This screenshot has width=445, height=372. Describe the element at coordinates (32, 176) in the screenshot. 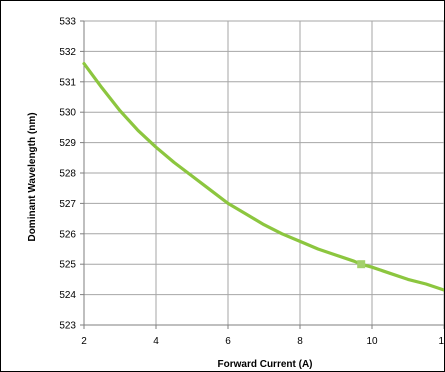

I see `y-axis-title: Dominant Wavelength (nm)` at that location.